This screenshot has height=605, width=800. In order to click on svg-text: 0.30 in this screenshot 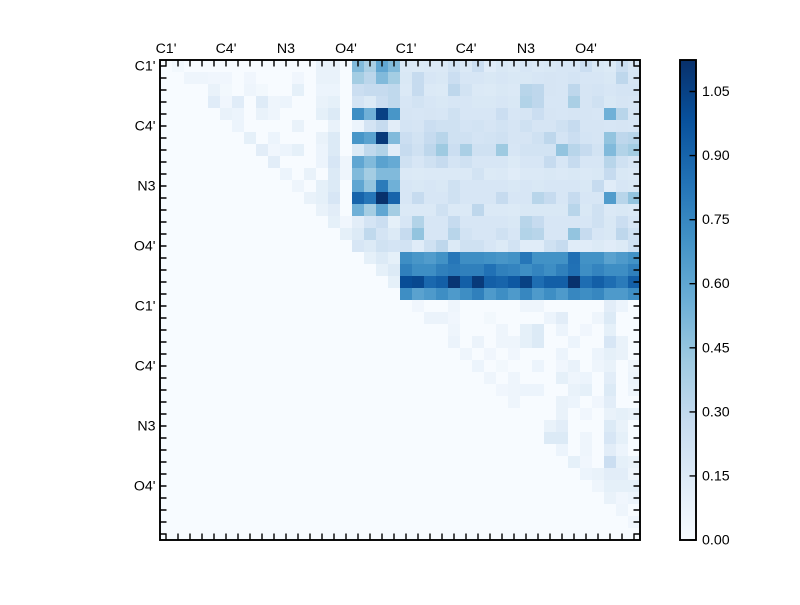, I will do `click(716, 412)`.